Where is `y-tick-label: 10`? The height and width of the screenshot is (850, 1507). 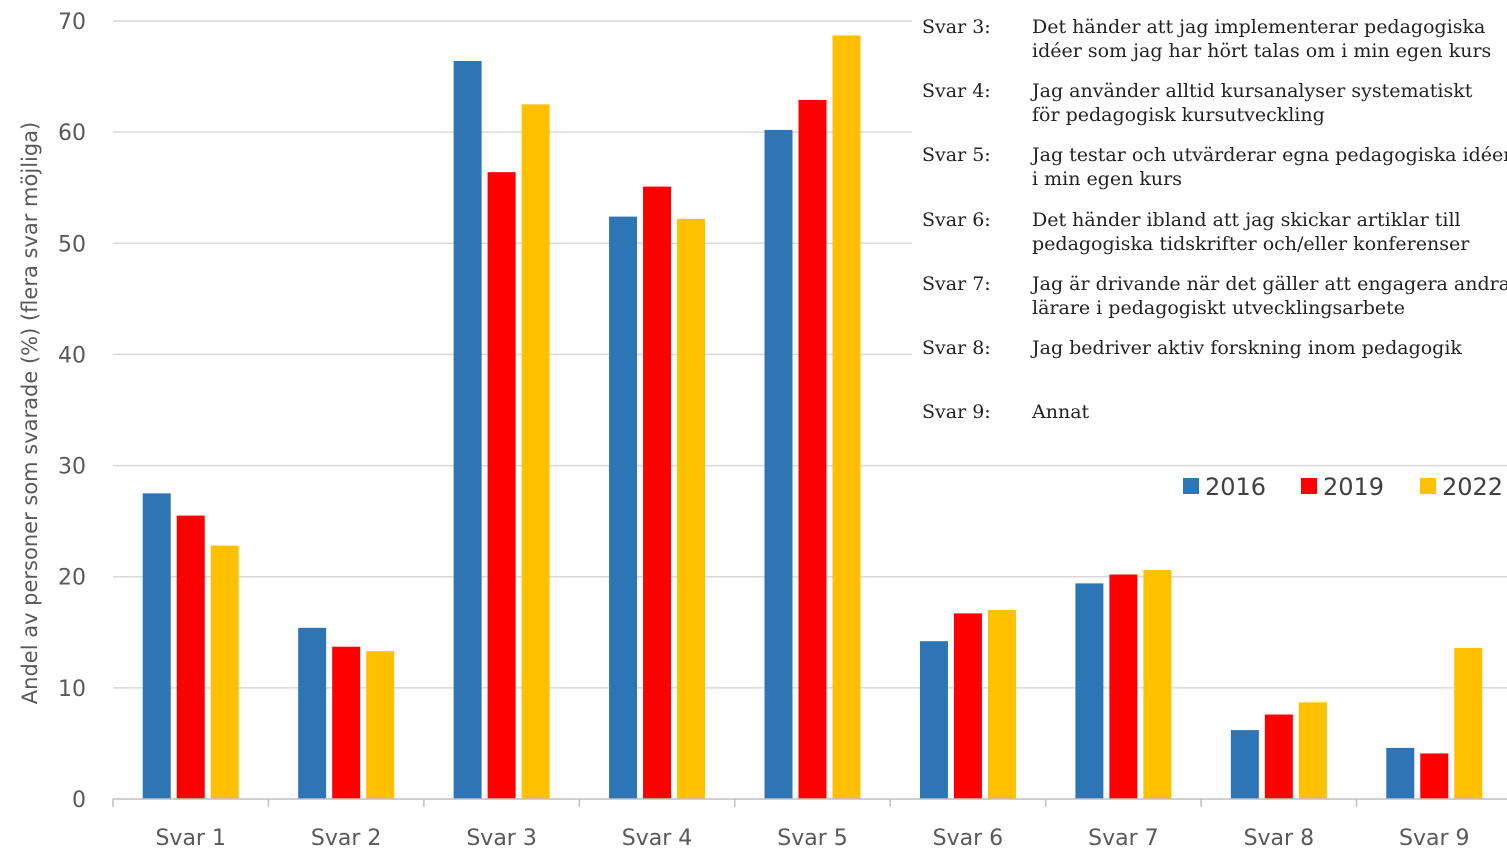
y-tick-label: 10 is located at coordinates (72, 689).